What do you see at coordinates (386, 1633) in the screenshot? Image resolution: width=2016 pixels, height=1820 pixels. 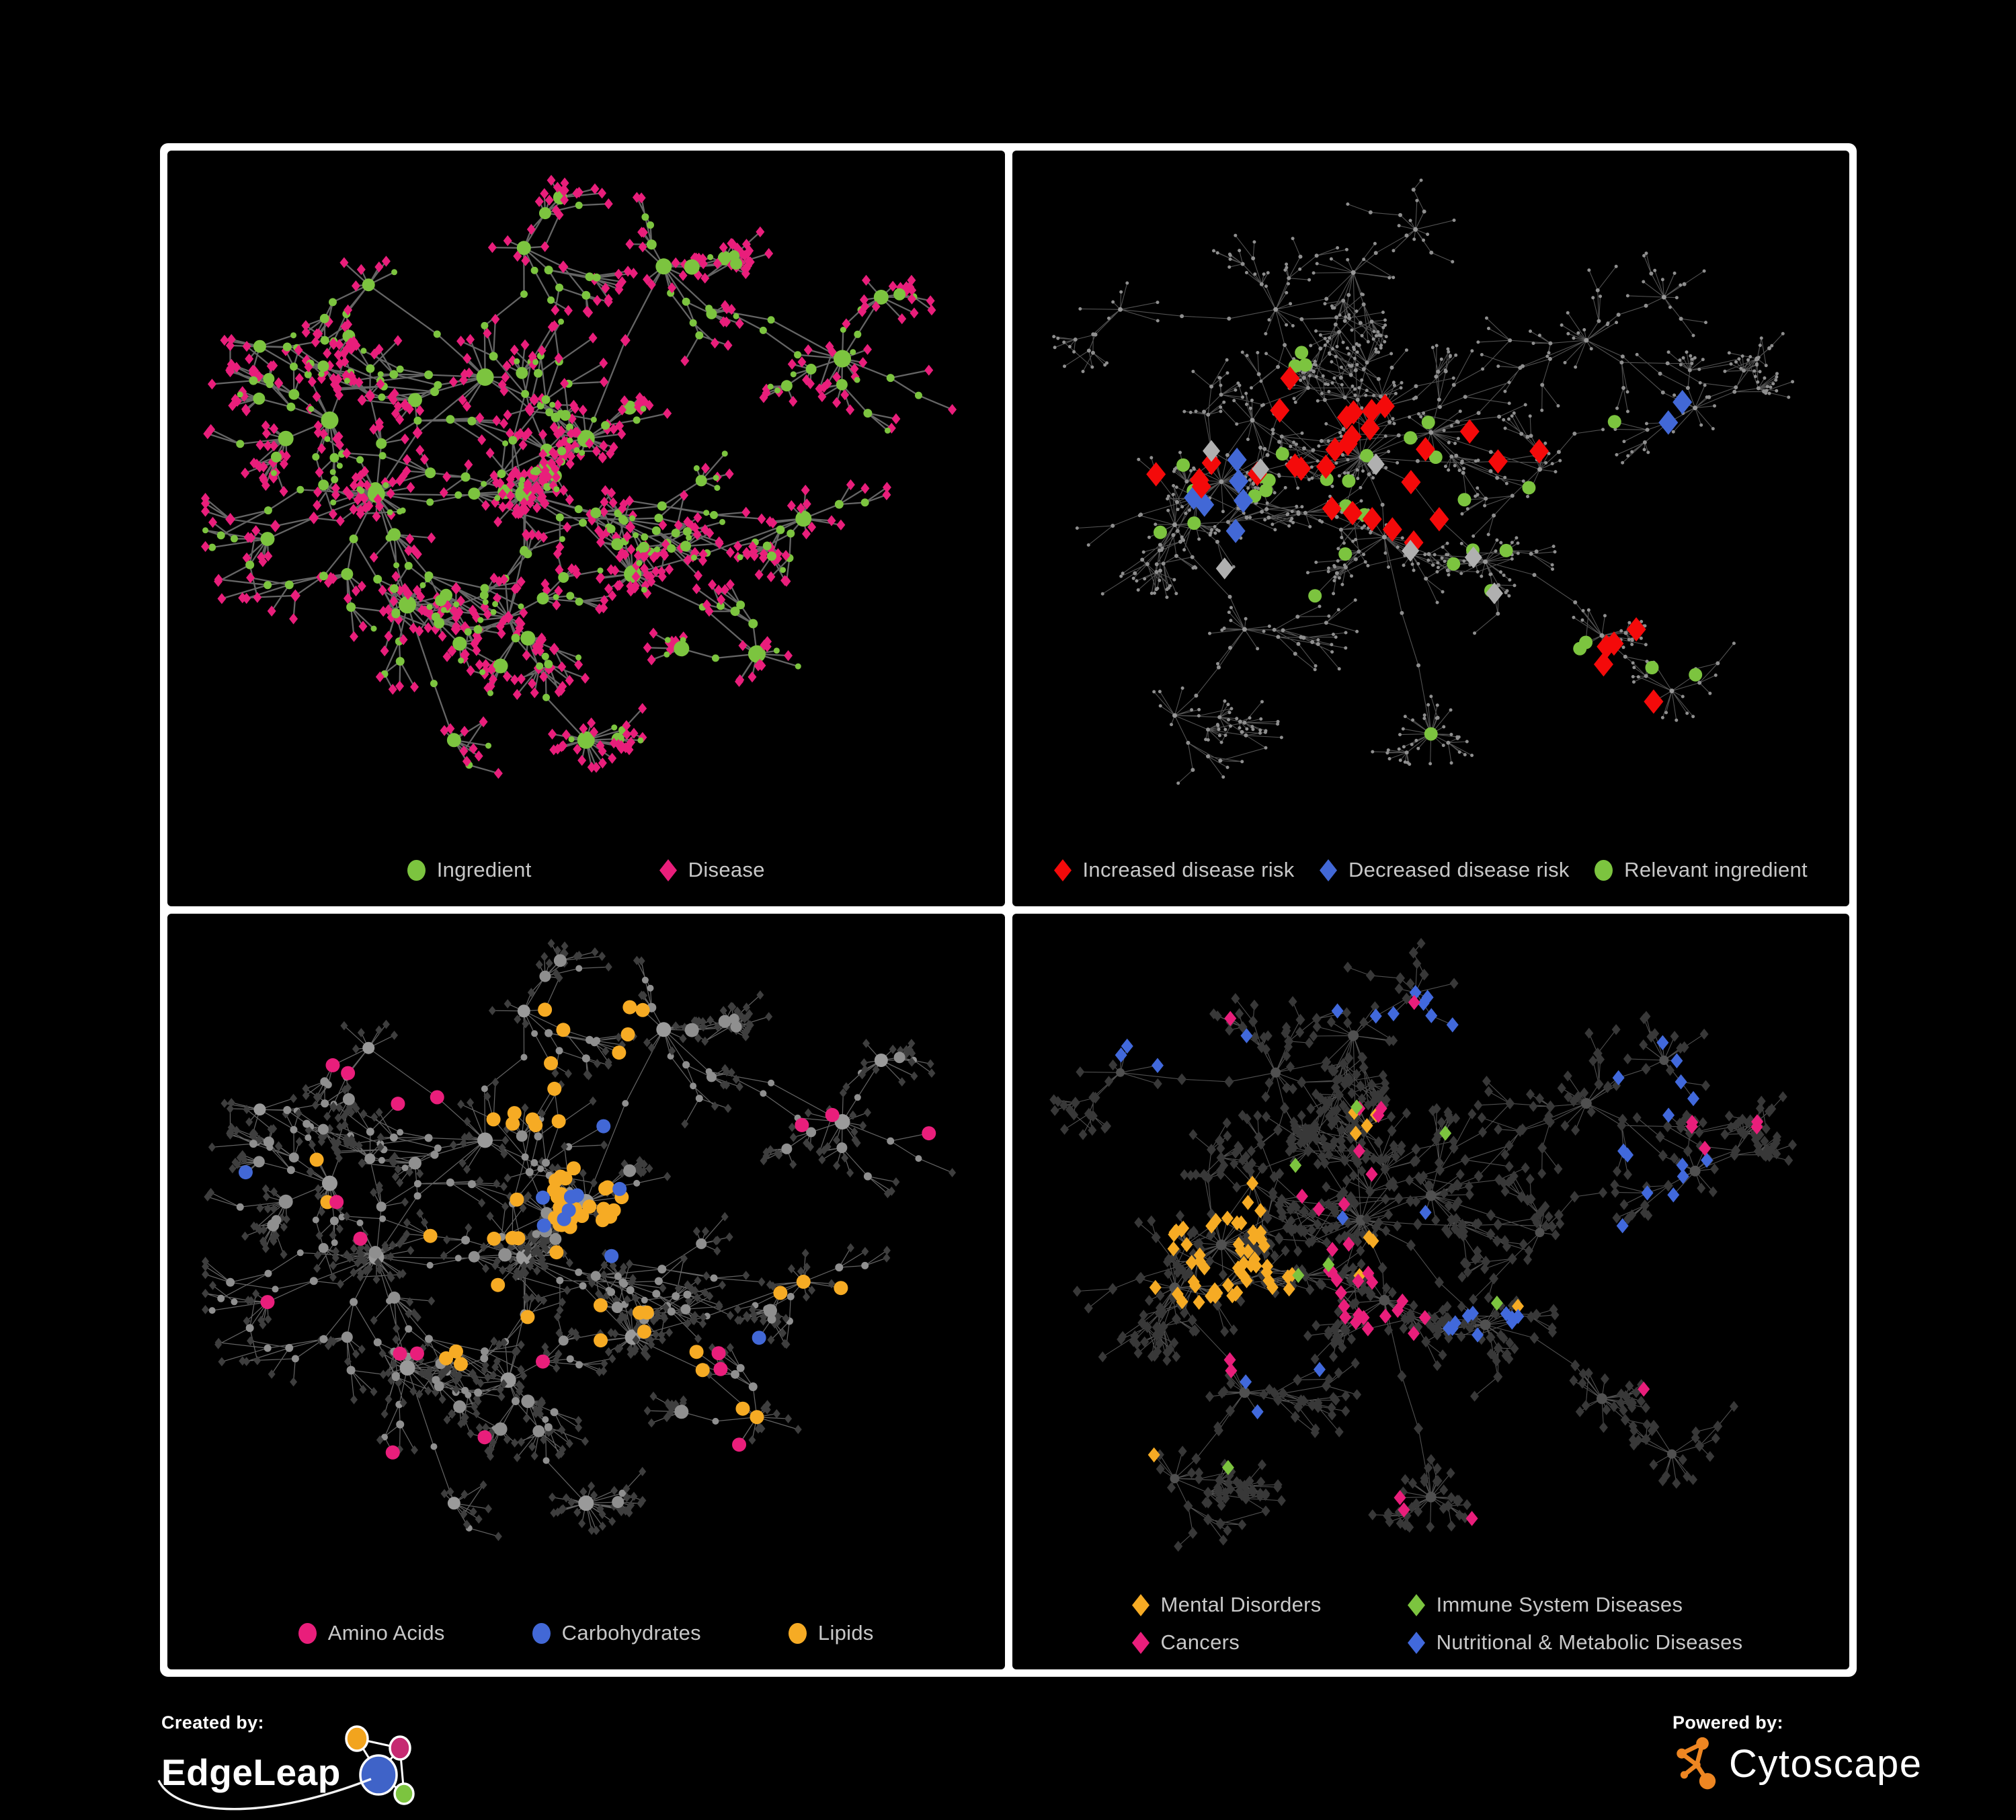 I see `legend-label: Amino Acids` at bounding box center [386, 1633].